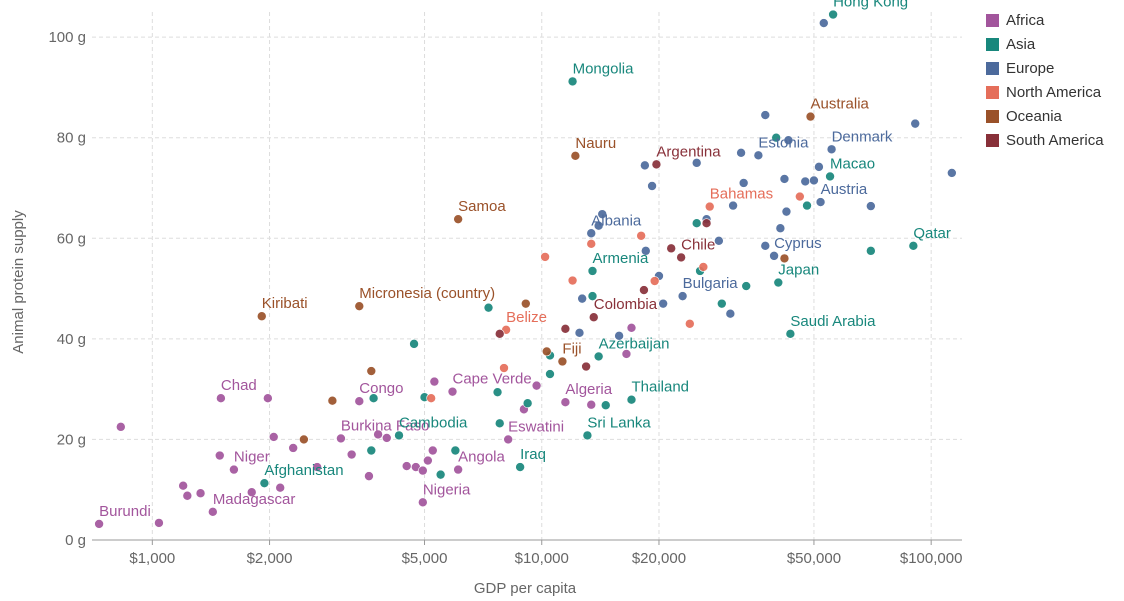  What do you see at coordinates (1054, 92) in the screenshot?
I see `legend-label: North America` at bounding box center [1054, 92].